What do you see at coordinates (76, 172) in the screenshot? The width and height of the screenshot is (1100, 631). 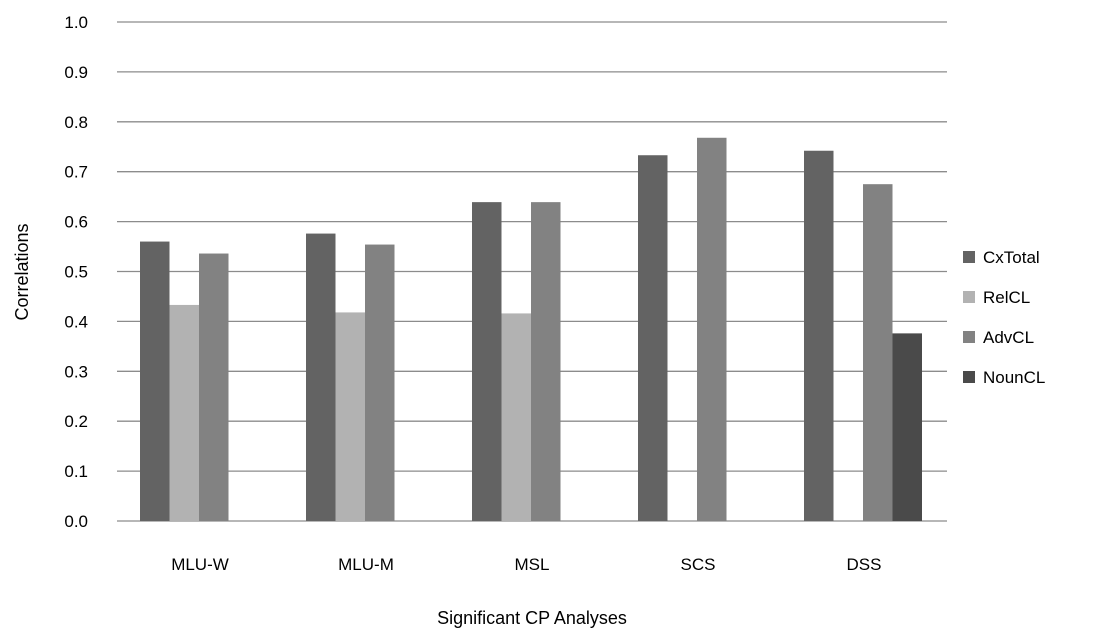 I see `y-tick-label: 0.7` at bounding box center [76, 172].